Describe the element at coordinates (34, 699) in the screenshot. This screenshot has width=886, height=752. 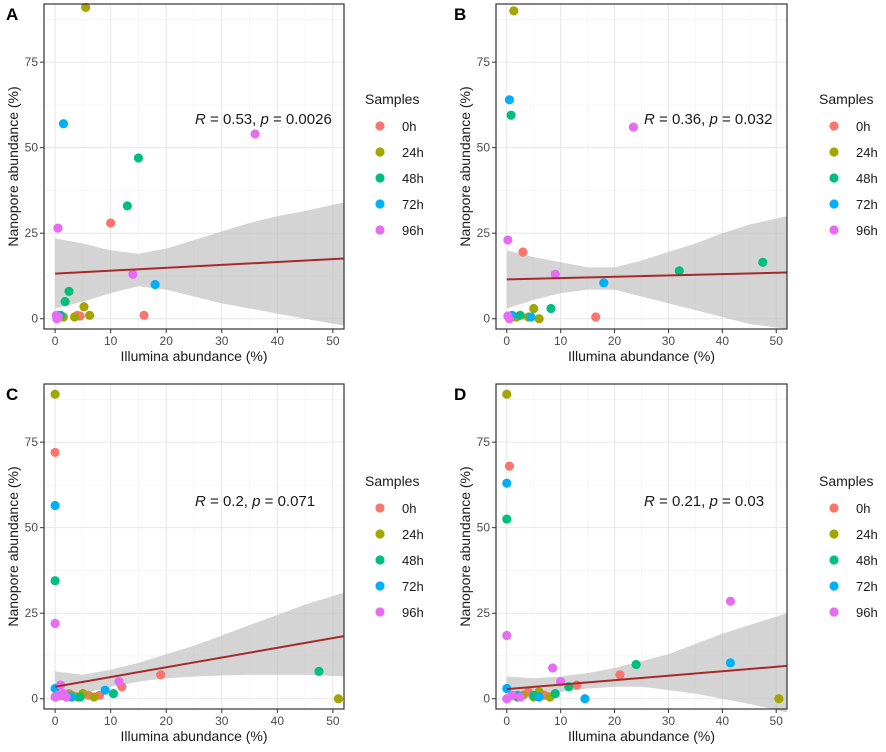
I see `y-tick-label: 0` at that location.